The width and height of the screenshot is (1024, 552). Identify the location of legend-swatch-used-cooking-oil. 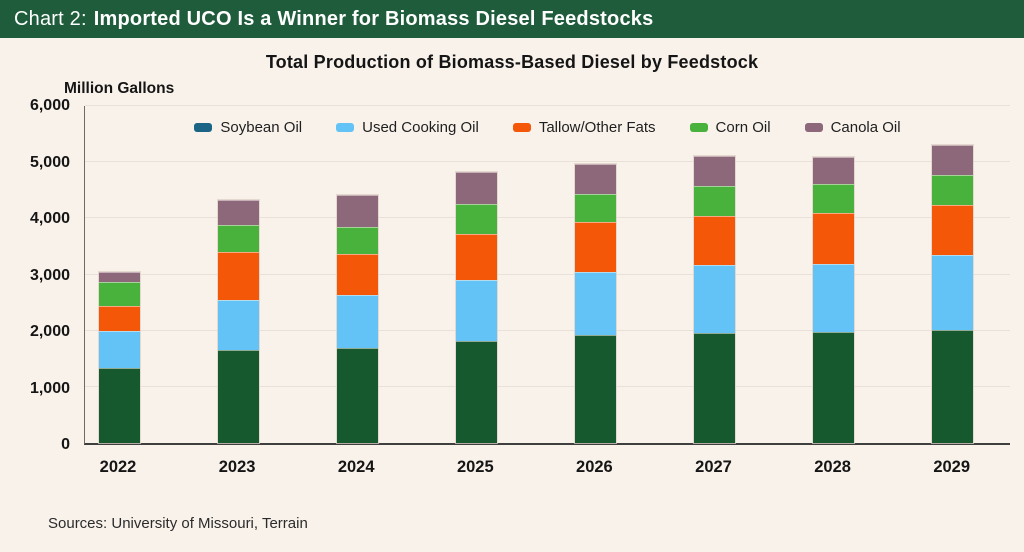
(345, 127).